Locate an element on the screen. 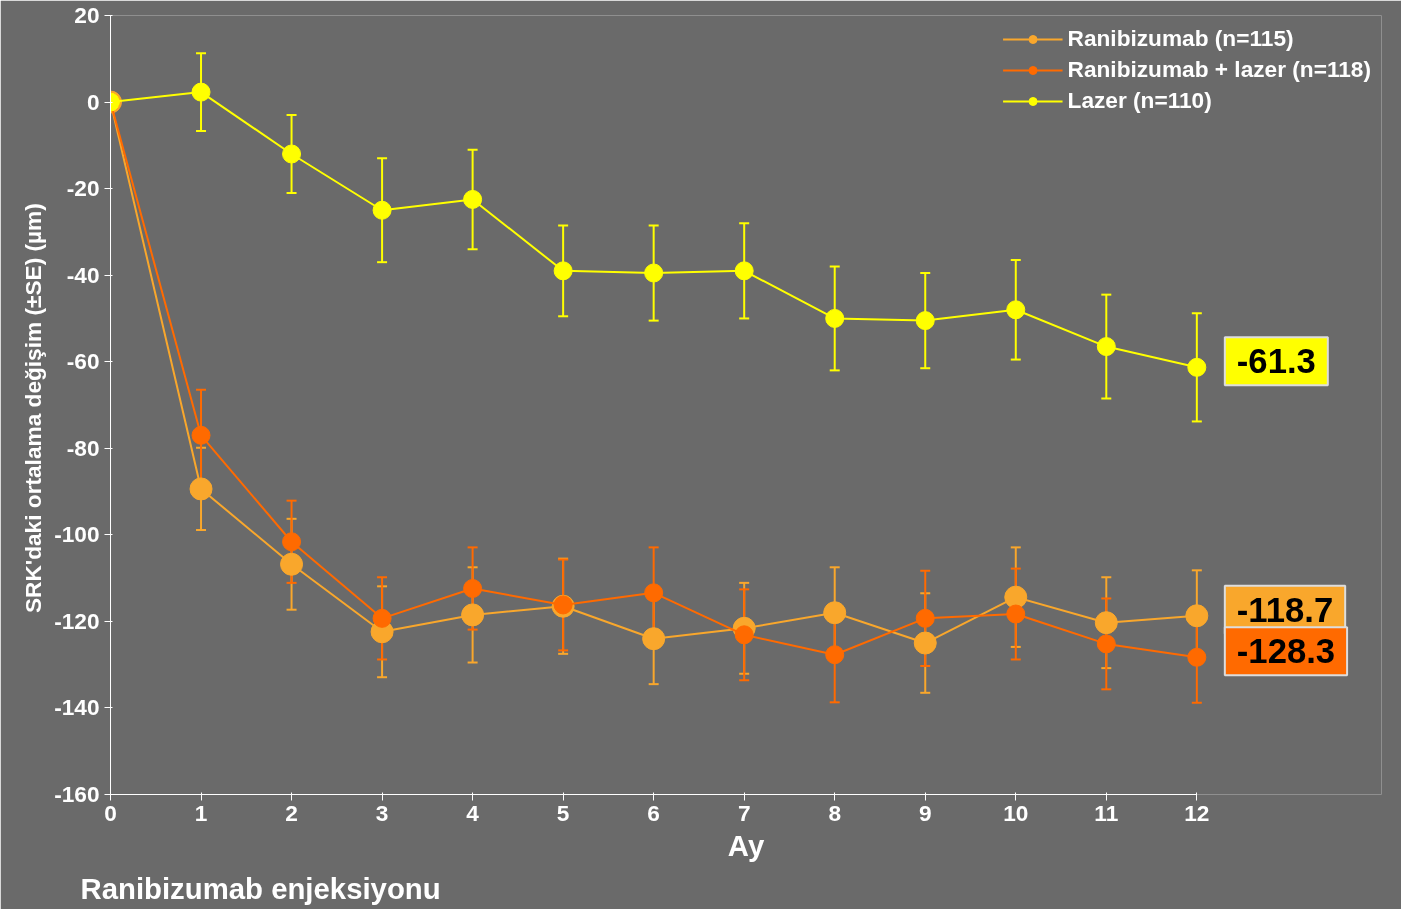  x-tick-label: 4 is located at coordinates (473, 812).